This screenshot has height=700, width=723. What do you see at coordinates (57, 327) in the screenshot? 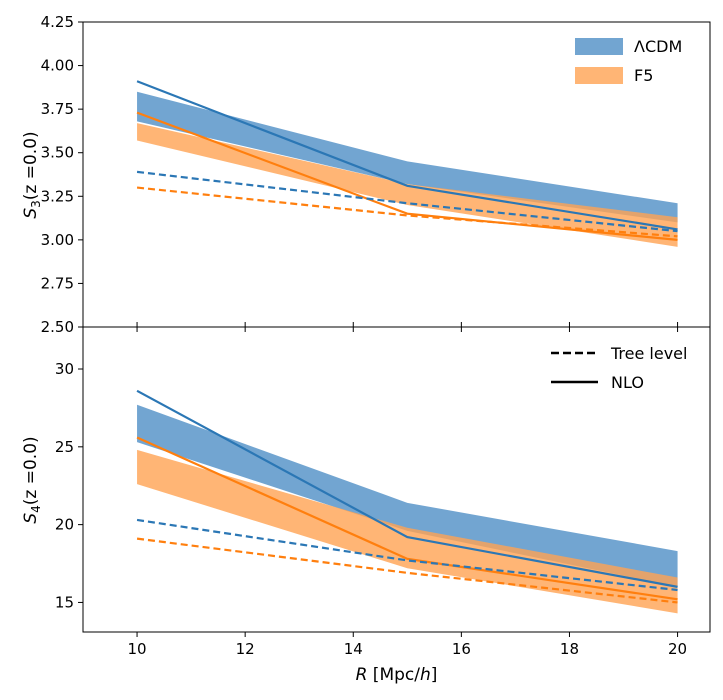
I see `y-tick-label: 2.50` at bounding box center [57, 327].